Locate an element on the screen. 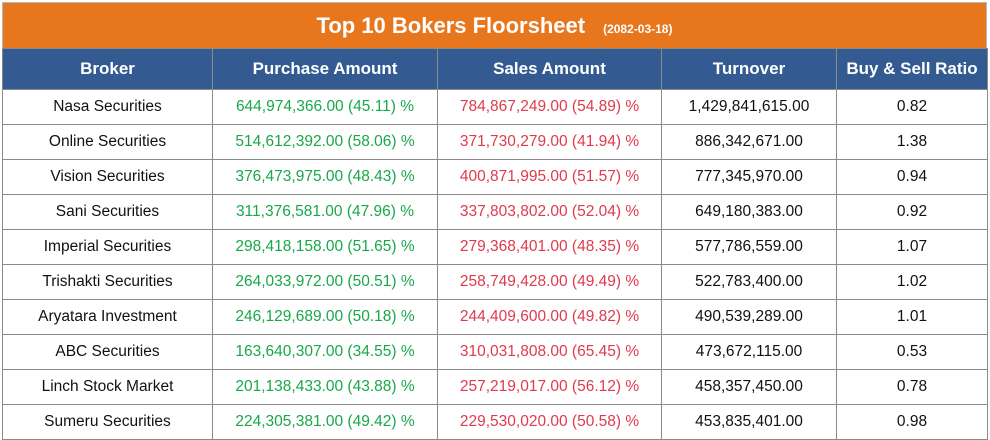 The width and height of the screenshot is (990, 440). cell-purchase-amount: 311,376,581.00 (47.96) % is located at coordinates (325, 212).